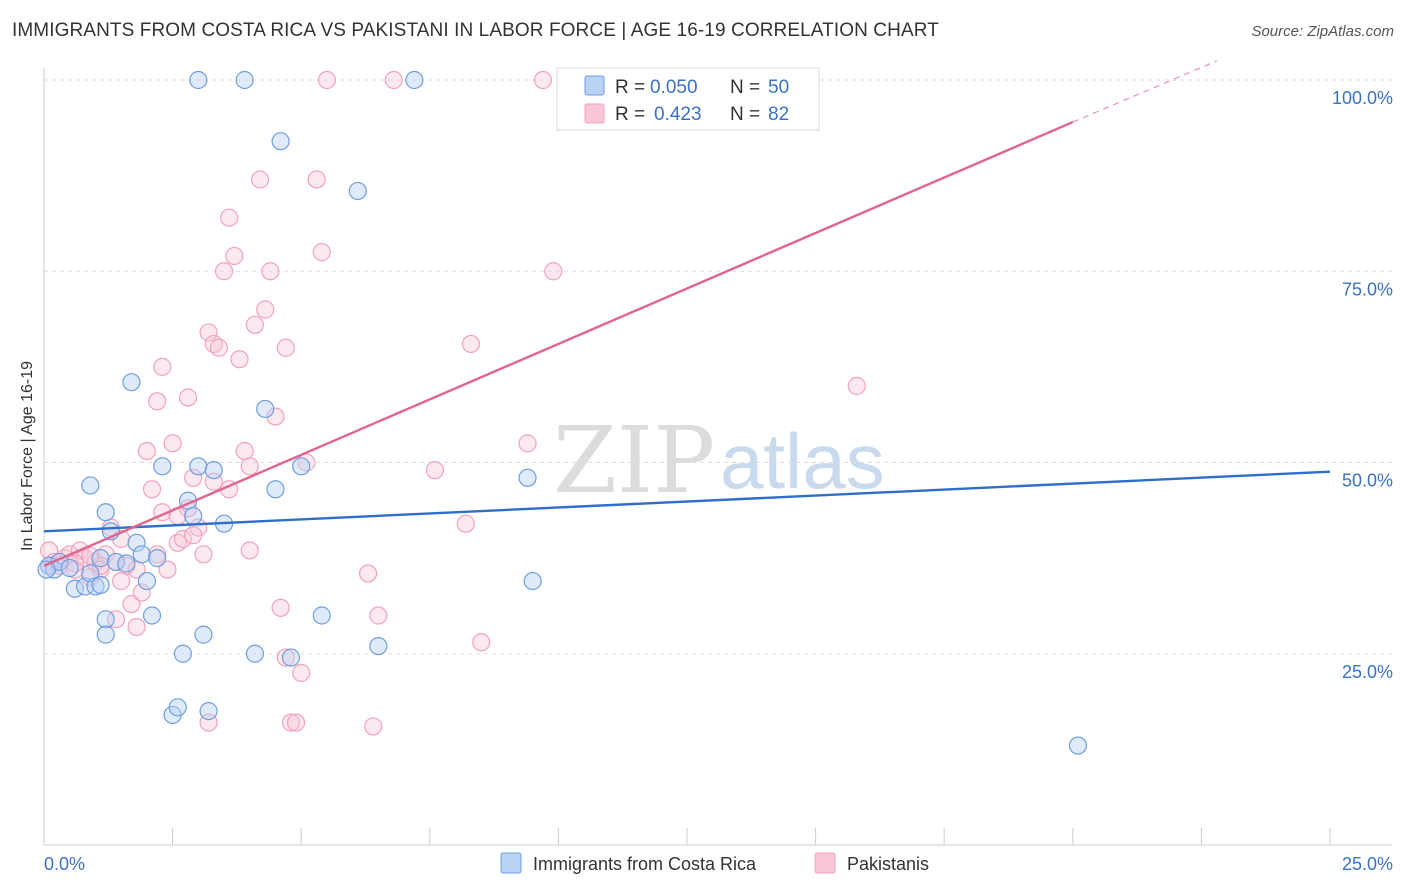 This screenshot has height=892, width=1406. I want to click on x-tick-label-max: 25.0%, so click(1367, 864).